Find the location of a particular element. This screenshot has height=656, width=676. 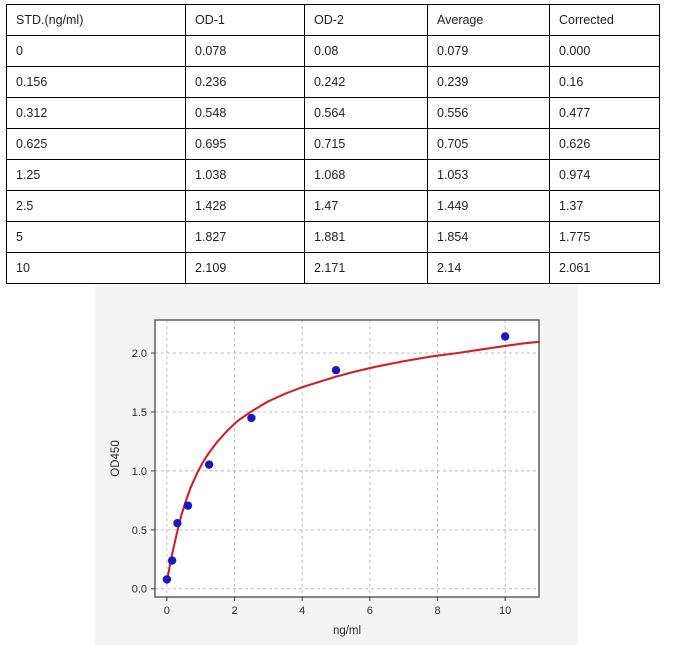

svg-text: 2.0 is located at coordinates (139, 354).